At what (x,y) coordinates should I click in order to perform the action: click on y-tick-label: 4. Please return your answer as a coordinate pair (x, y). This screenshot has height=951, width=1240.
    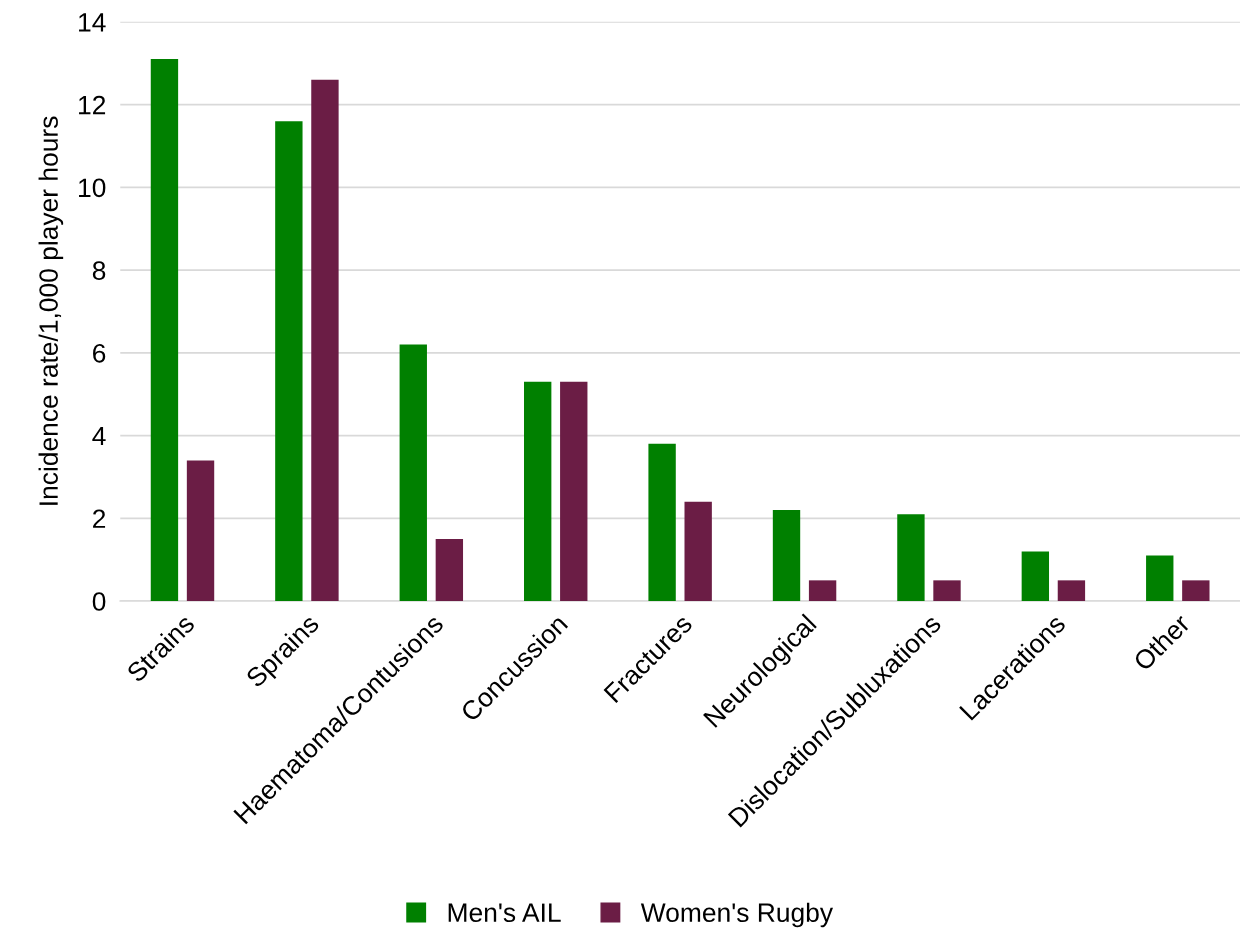
    Looking at the image, I should click on (99, 436).